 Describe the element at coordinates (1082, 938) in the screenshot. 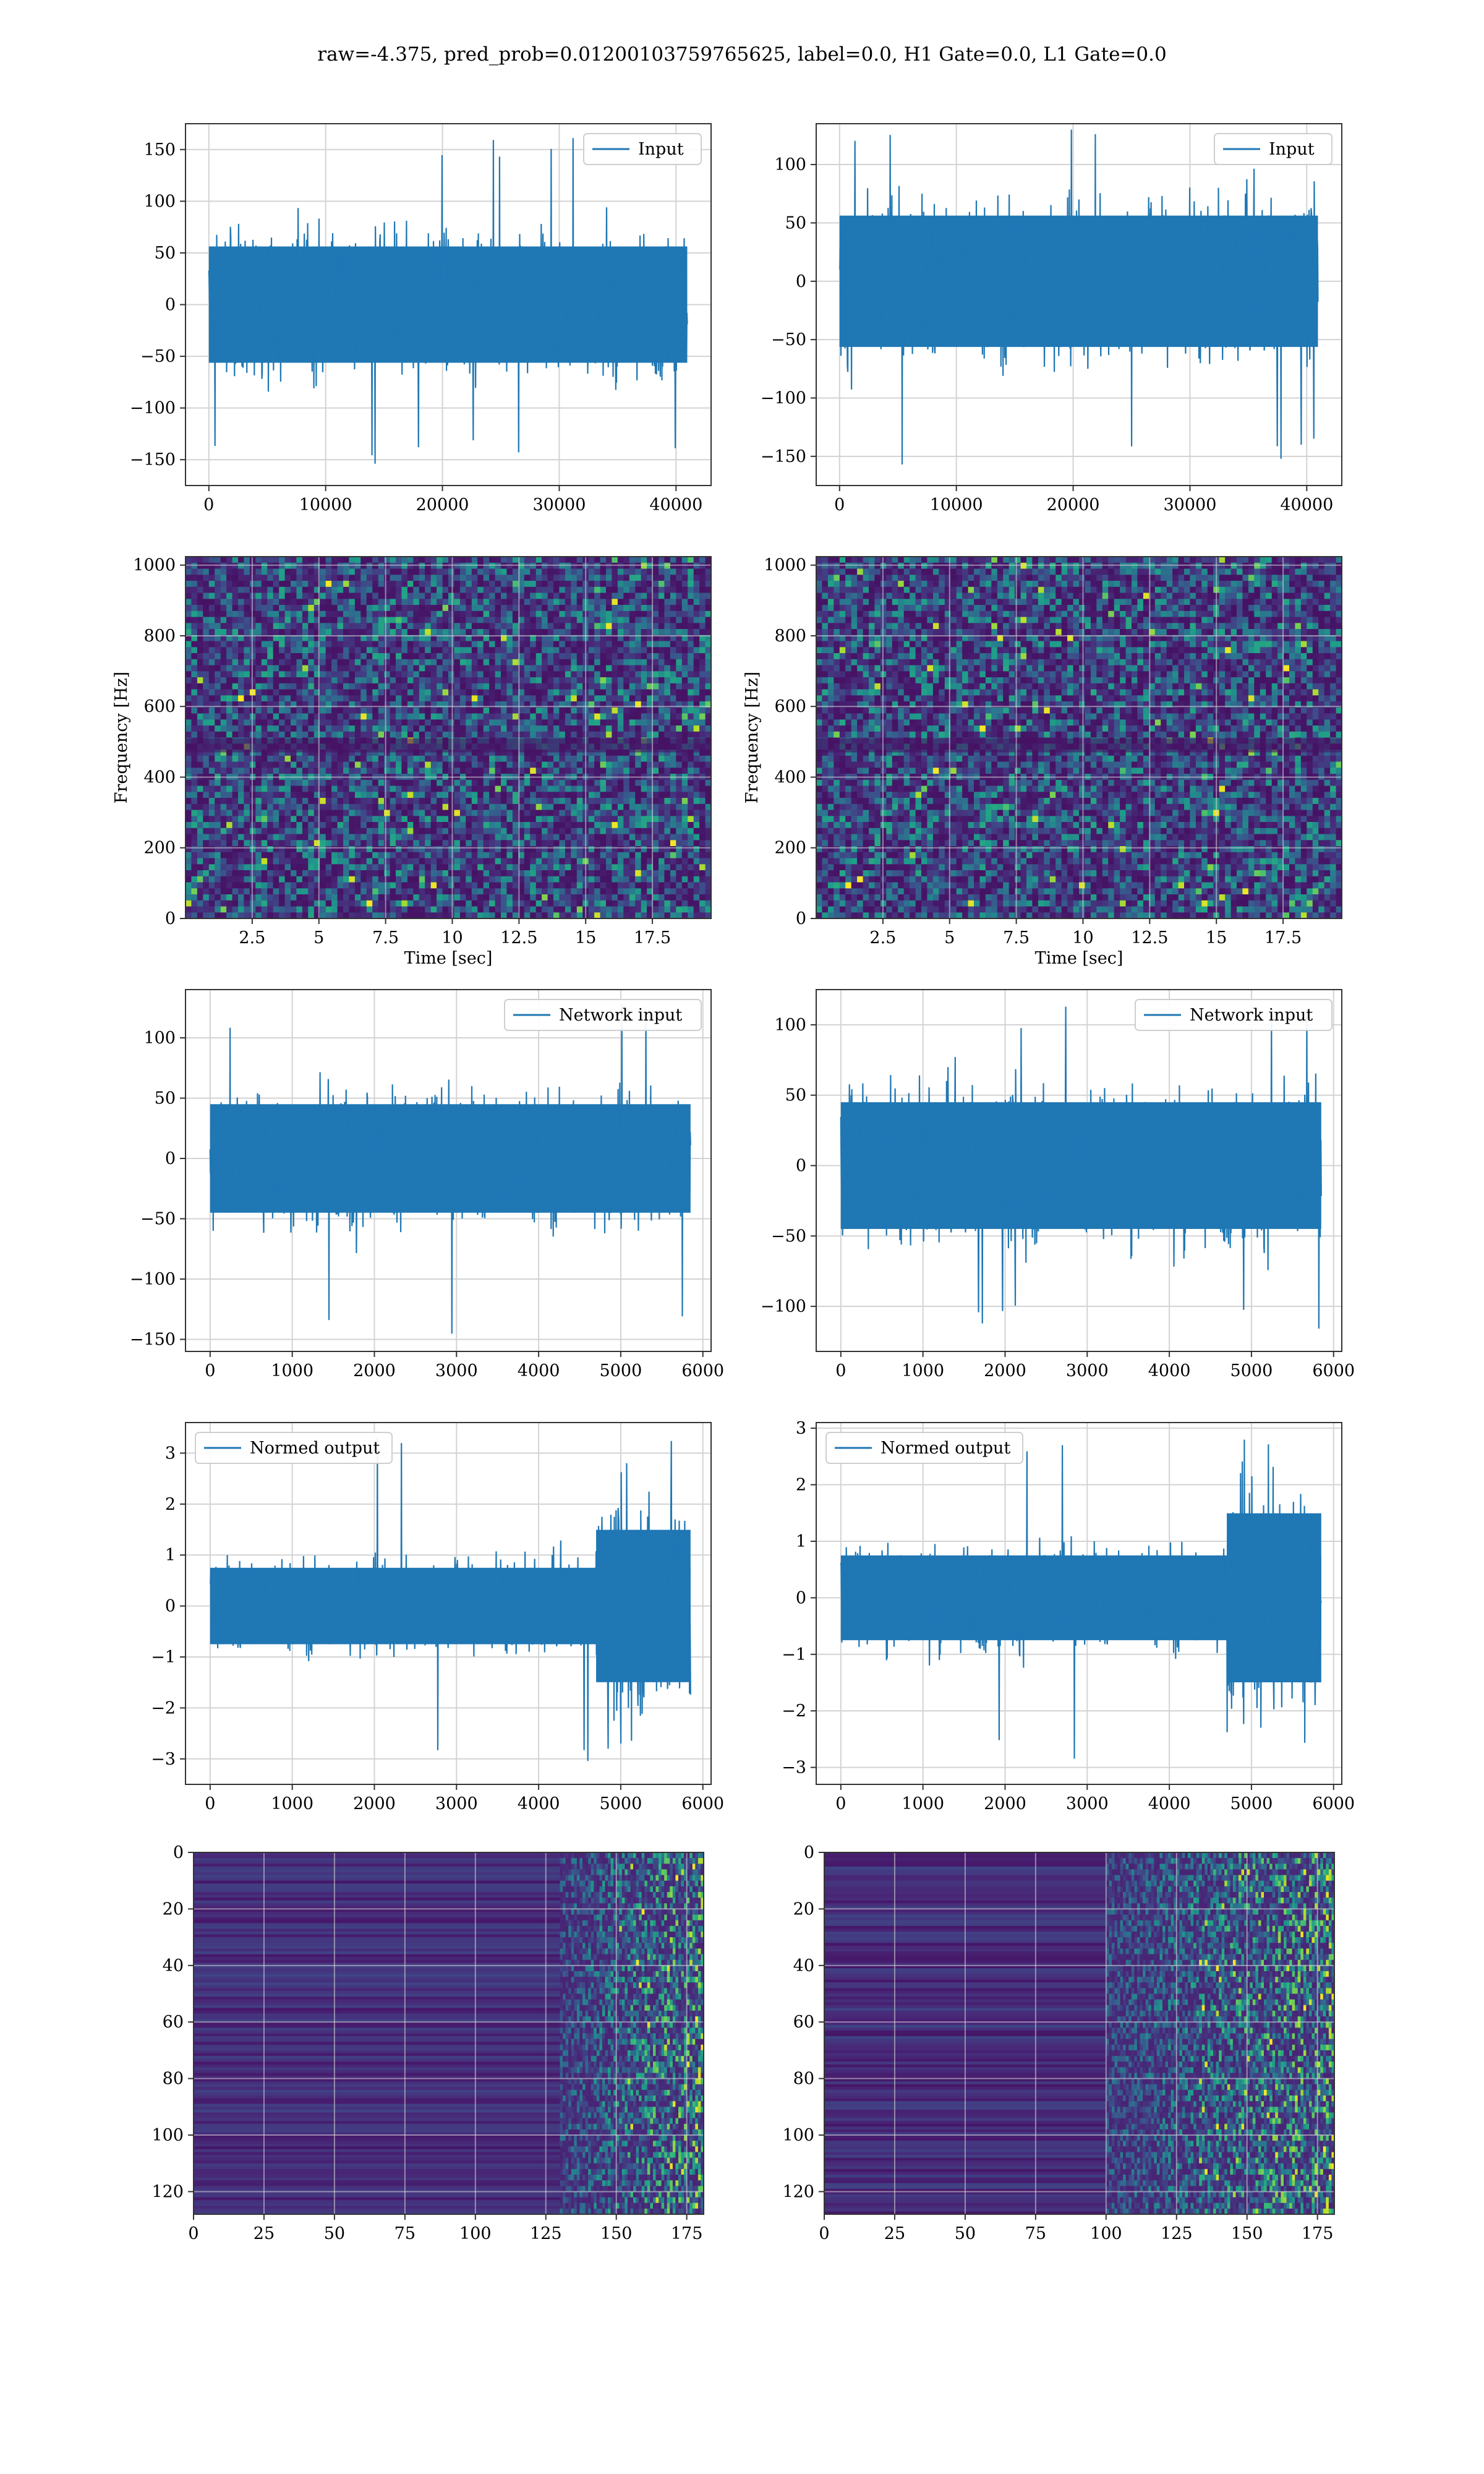

I see `x-tick-label: 10` at that location.